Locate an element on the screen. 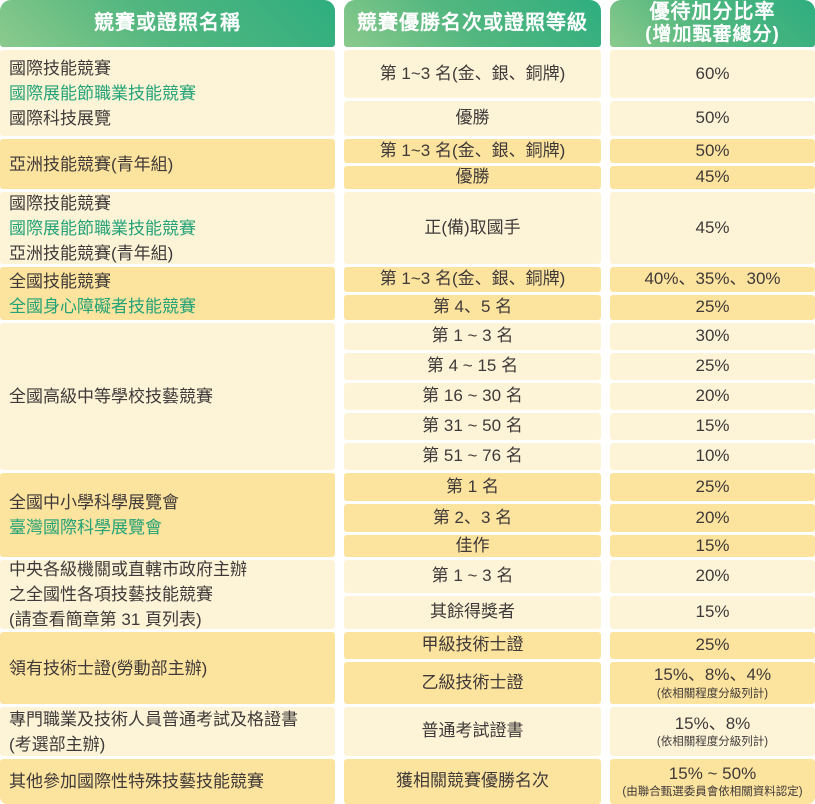  header-rank-or-level-label: 競賽優勝名次或證照等級 is located at coordinates (472, 23).